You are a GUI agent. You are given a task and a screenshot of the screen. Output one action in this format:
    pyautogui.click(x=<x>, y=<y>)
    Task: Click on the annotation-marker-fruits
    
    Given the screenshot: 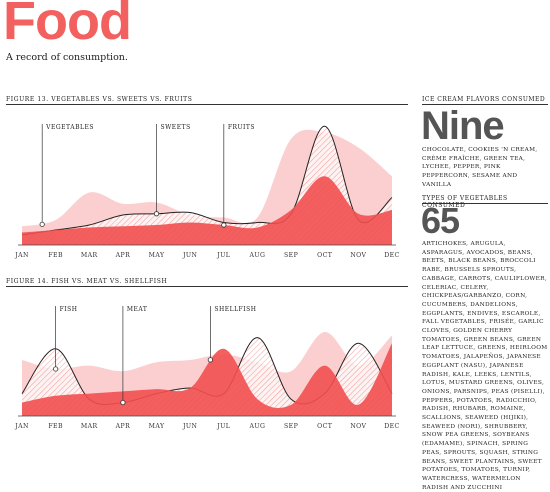 What is the action you would take?
    pyautogui.click(x=224, y=225)
    